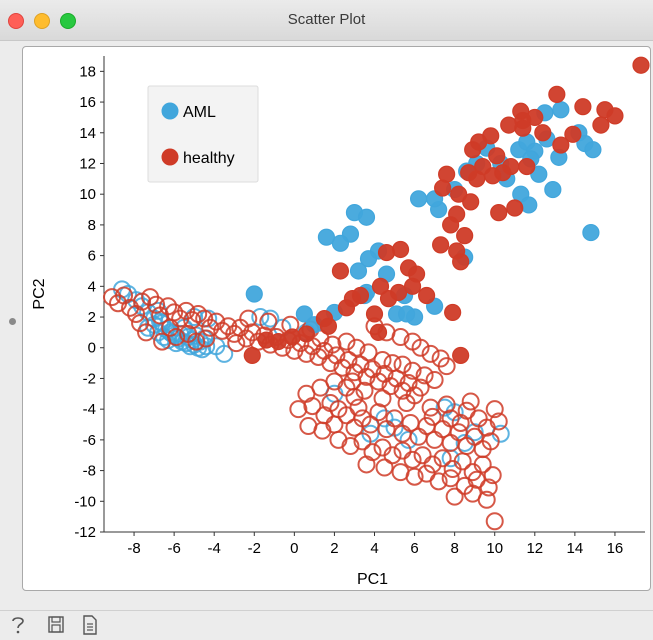 This screenshot has width=653, height=640. Describe the element at coordinates (16, 21) in the screenshot. I see `close-window-button` at that location.